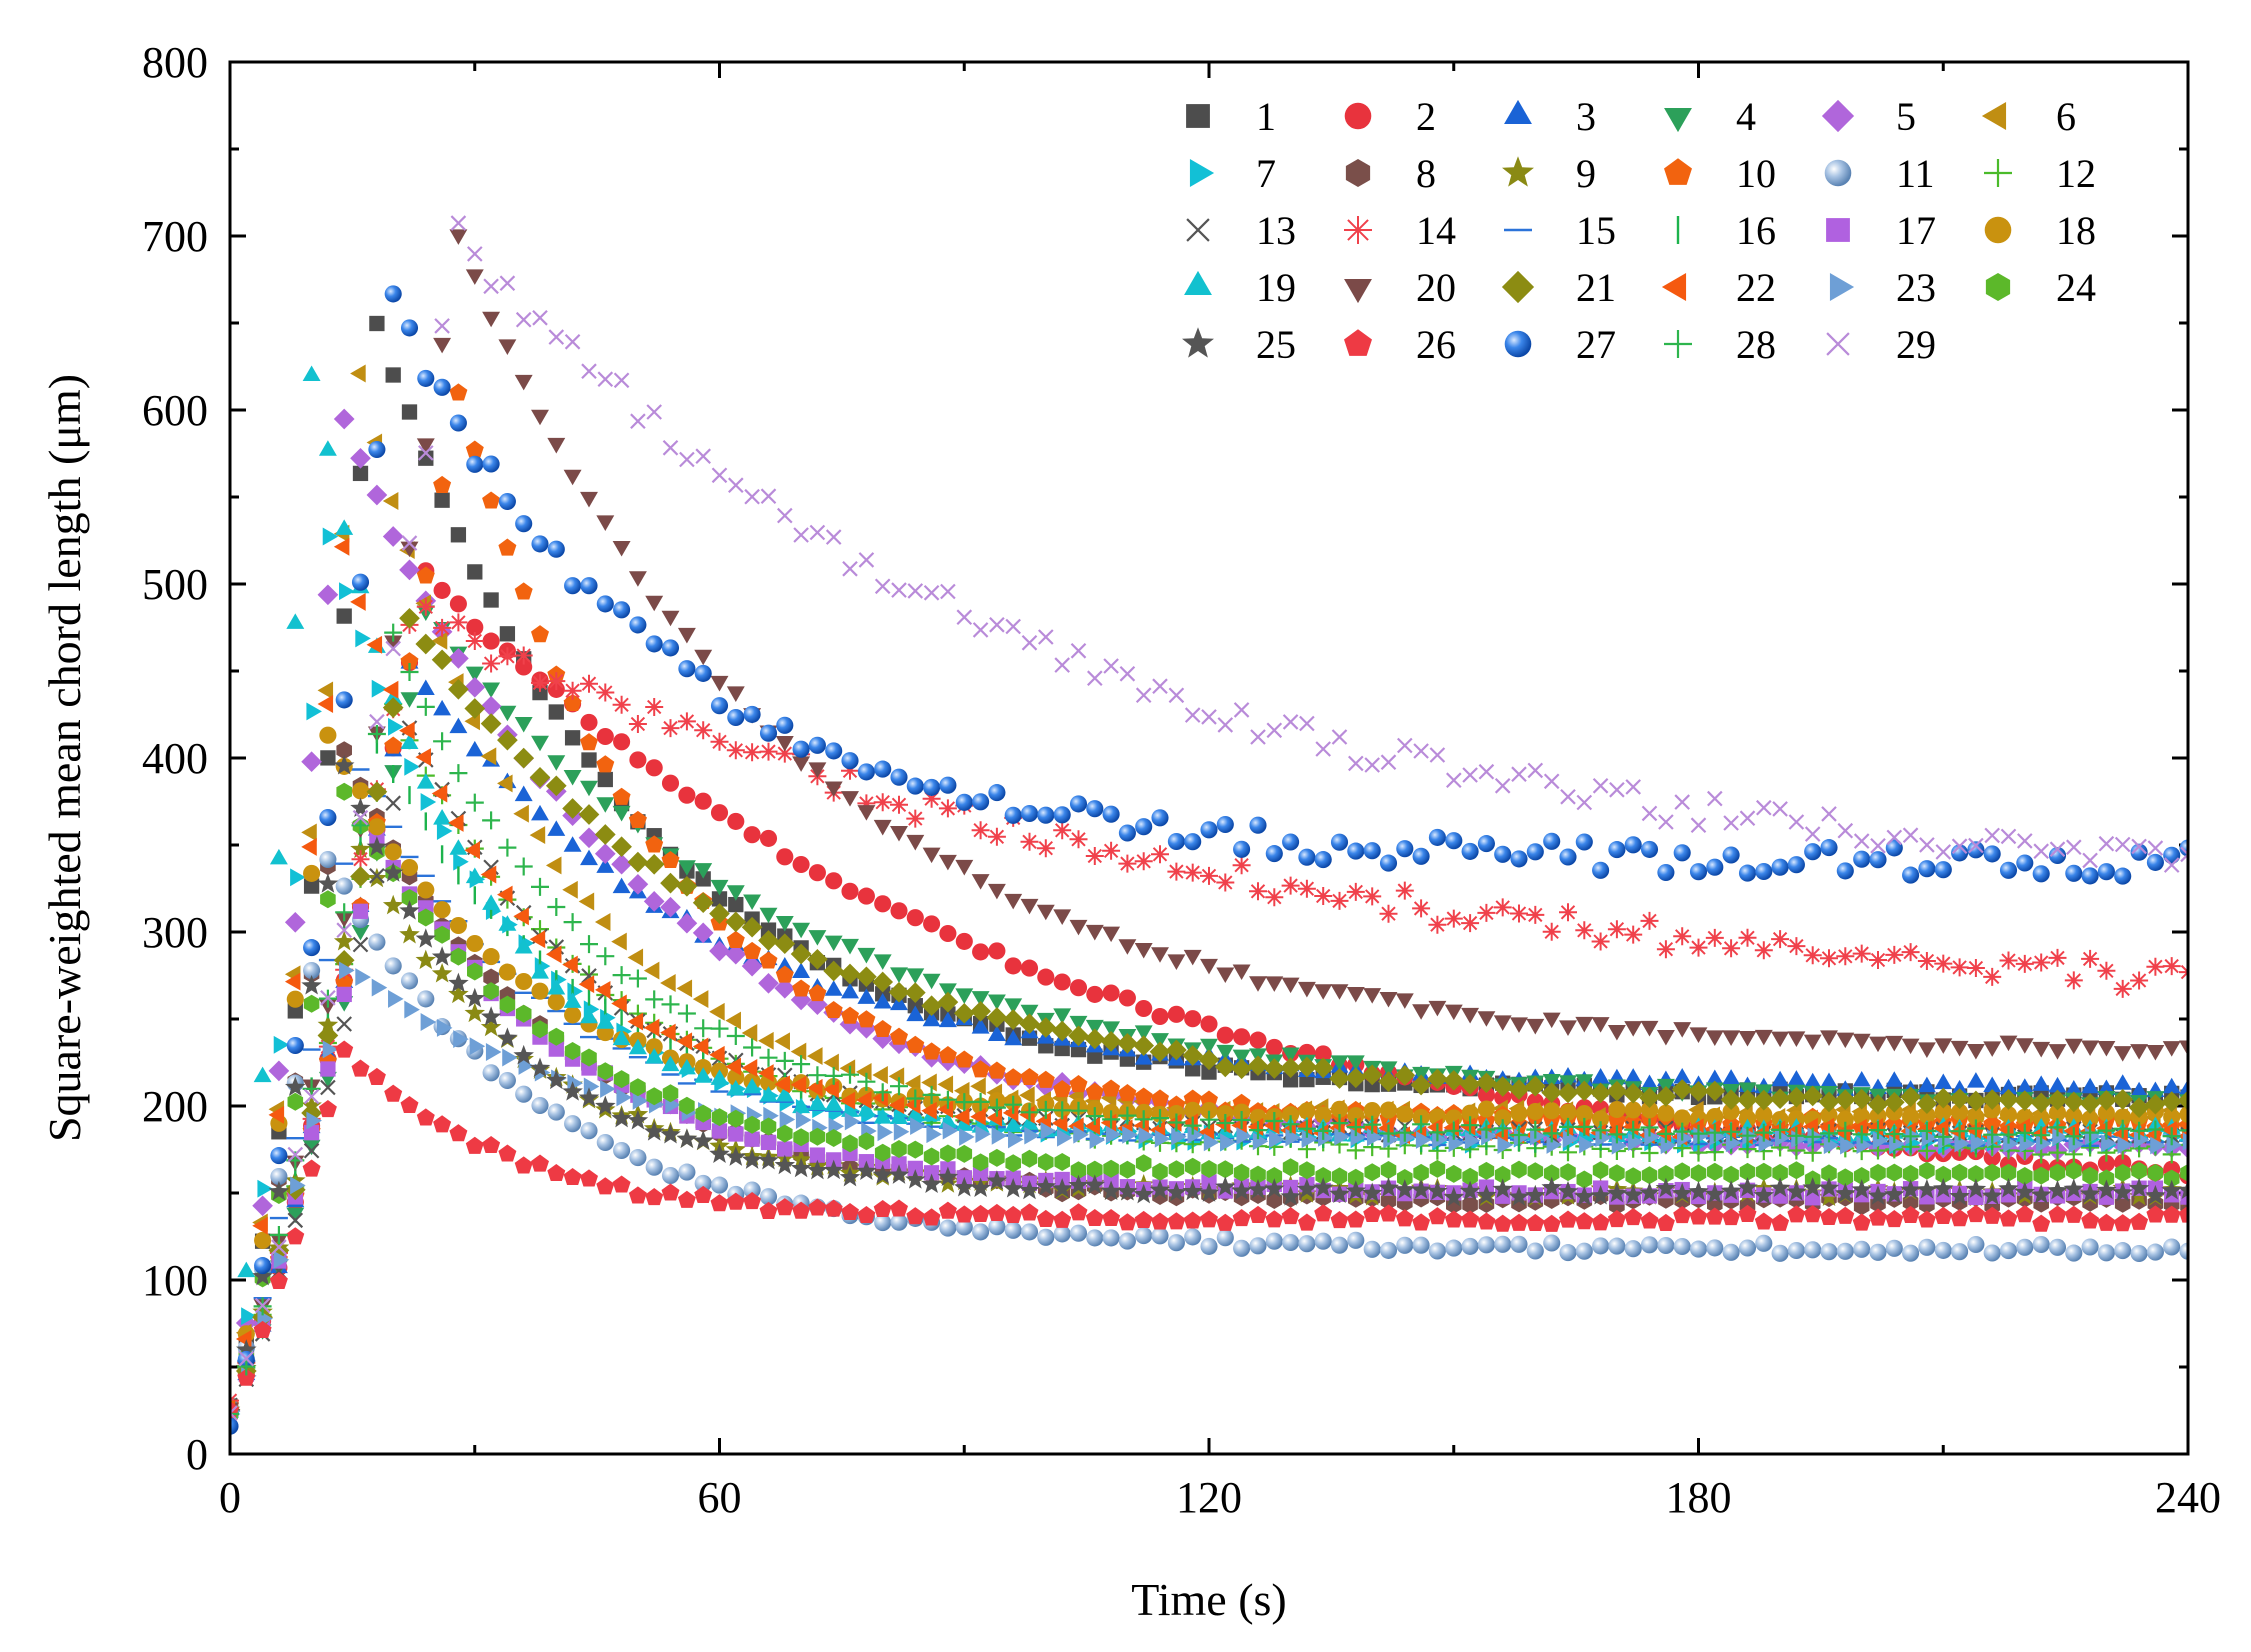 The width and height of the screenshot is (2251, 1652). What do you see at coordinates (1355, 1150) in the screenshot?
I see `series-12-point` at bounding box center [1355, 1150].